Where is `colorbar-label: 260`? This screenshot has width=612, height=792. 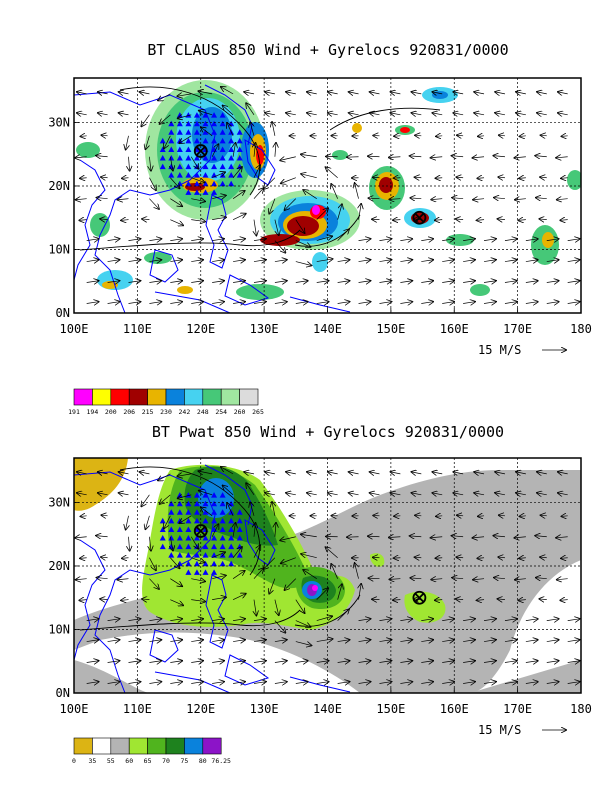
colorbar-label: 260 is located at coordinates (240, 412).